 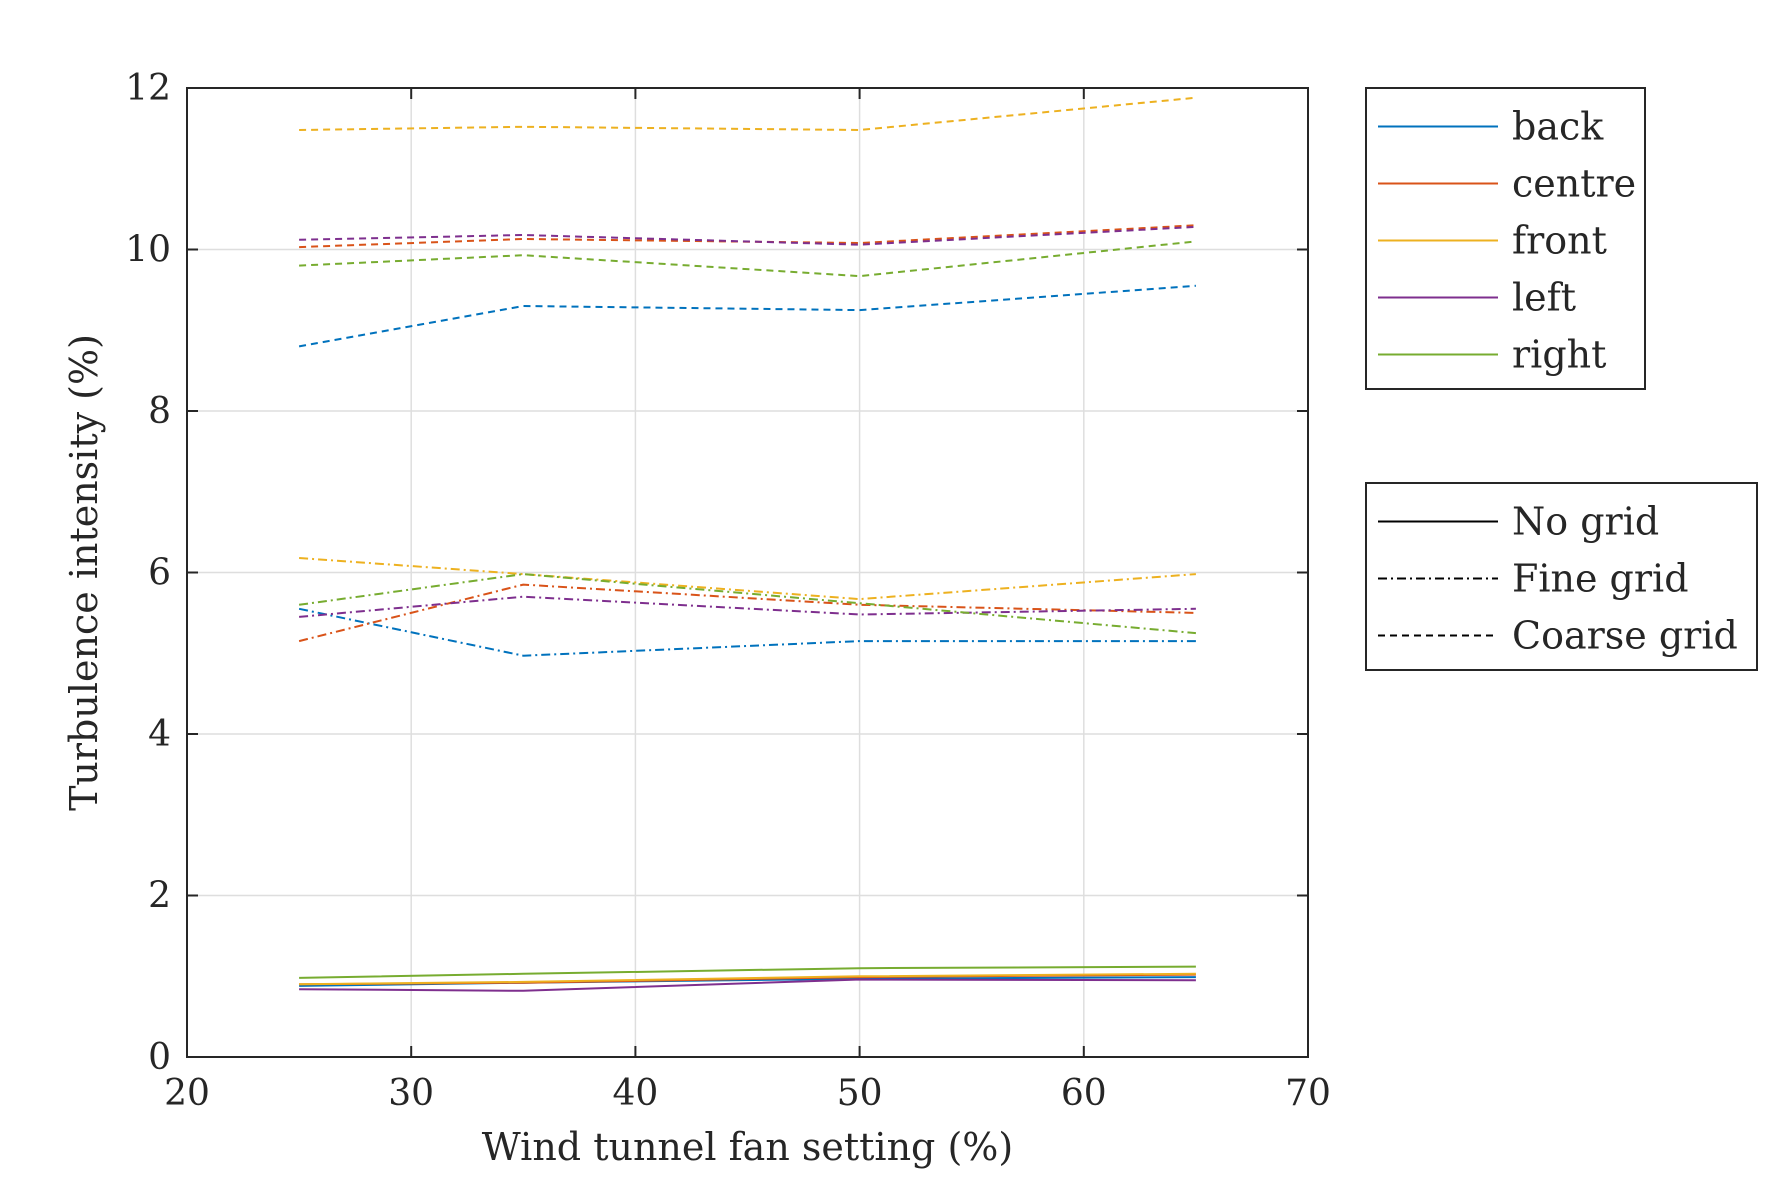 What do you see at coordinates (747, 972) in the screenshot?
I see `series-line-right-no-grid` at bounding box center [747, 972].